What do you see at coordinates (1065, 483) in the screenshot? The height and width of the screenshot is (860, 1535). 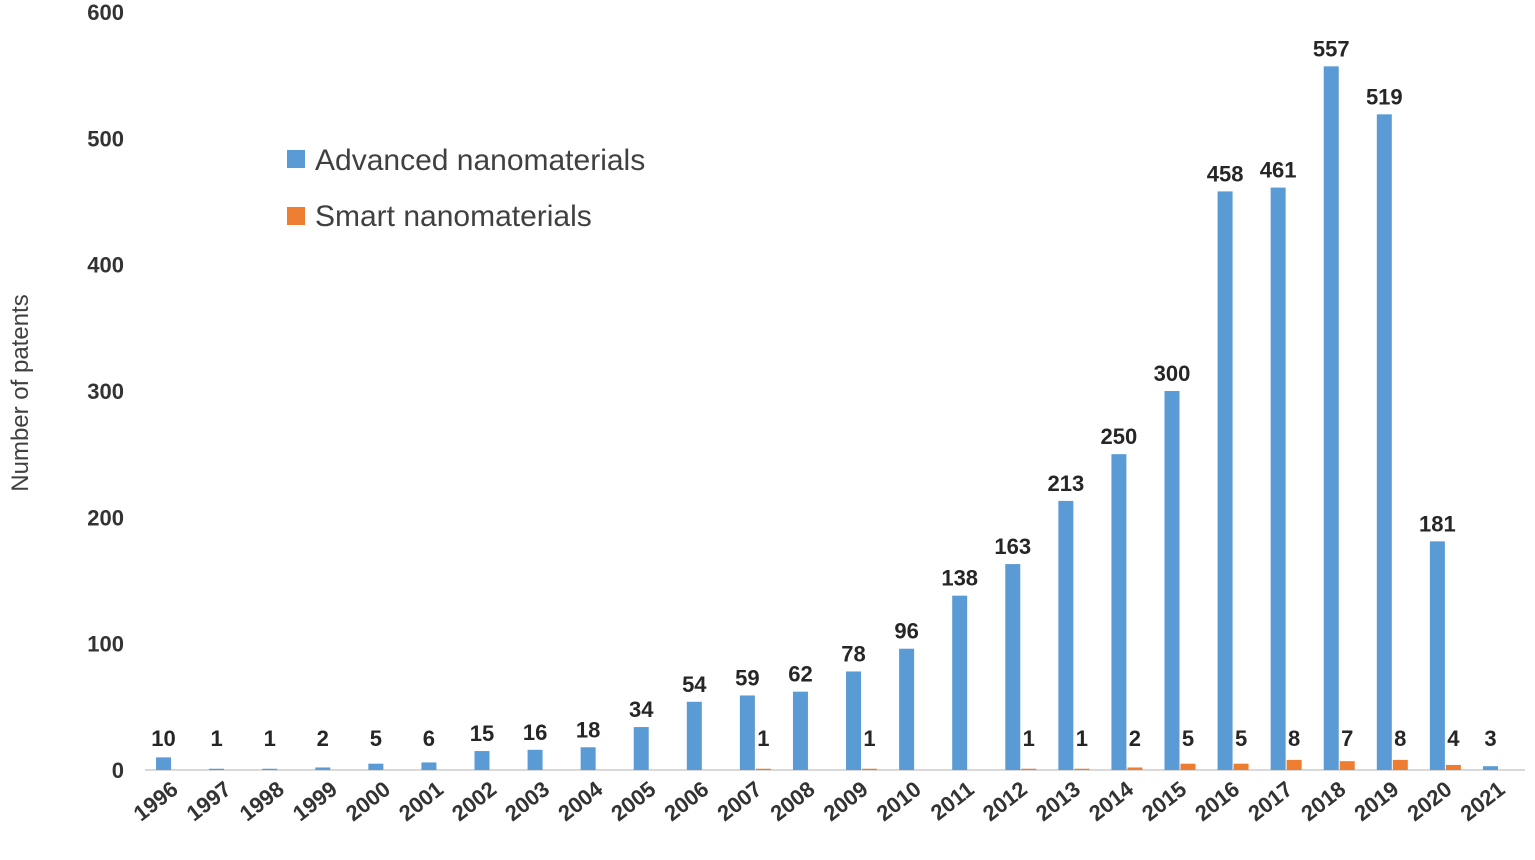 I see `data-label-advanced: 213` at bounding box center [1065, 483].